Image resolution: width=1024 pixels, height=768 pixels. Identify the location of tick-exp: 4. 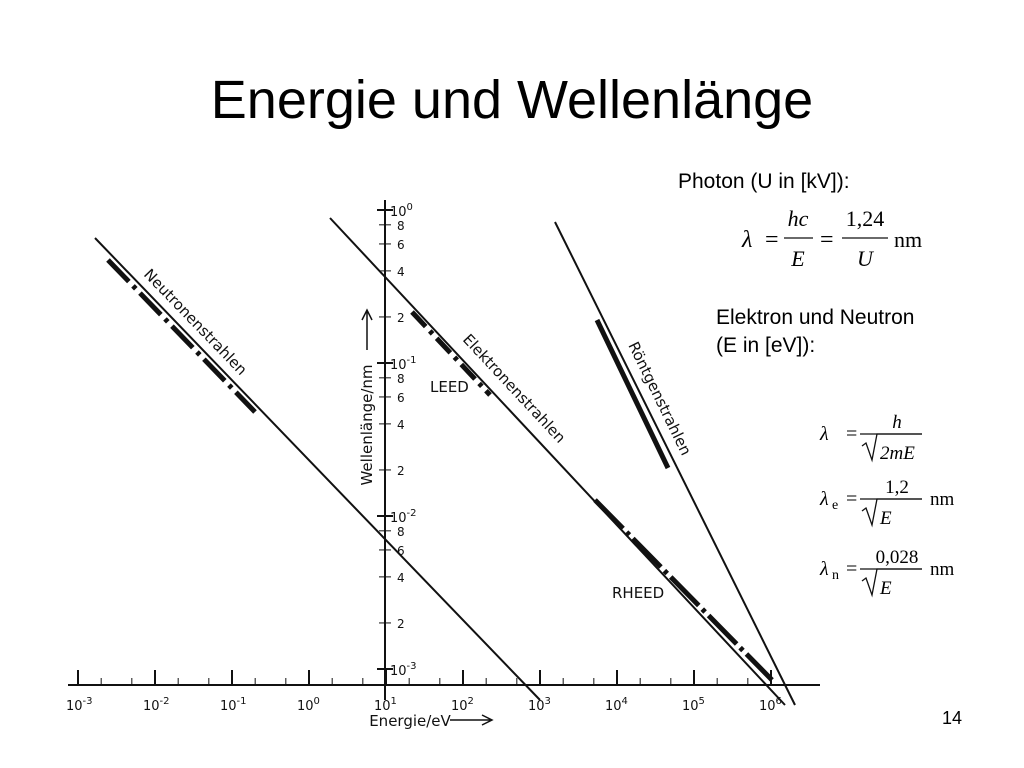
(625, 701).